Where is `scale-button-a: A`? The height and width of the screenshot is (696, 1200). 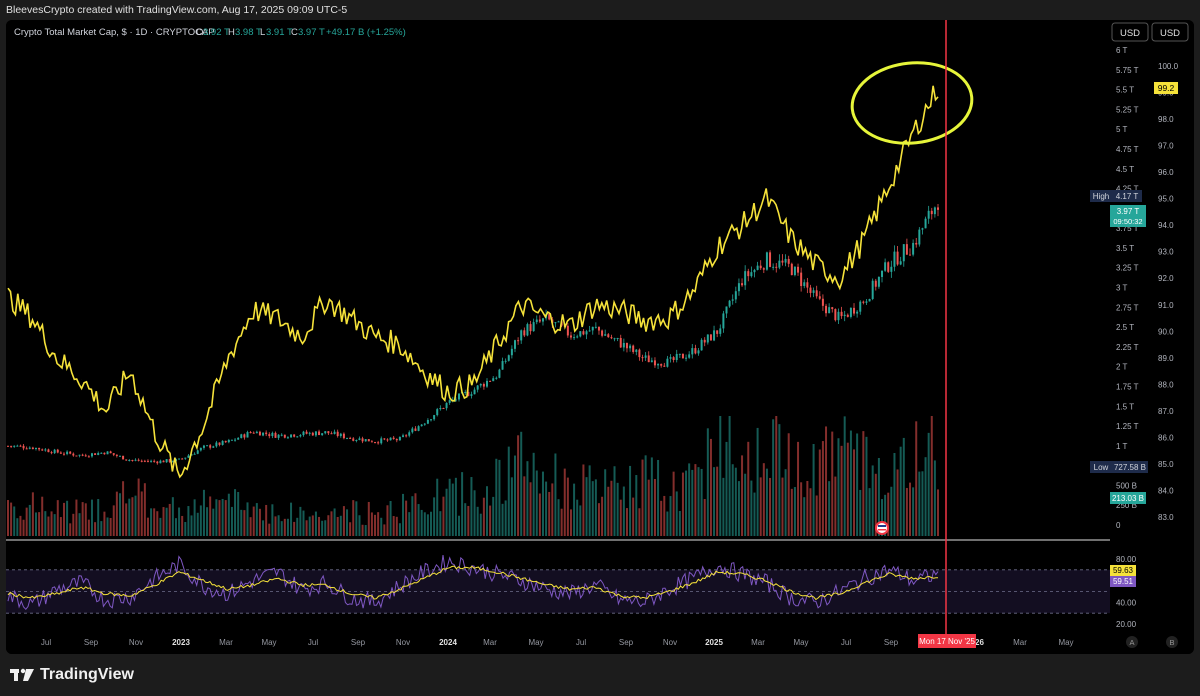 scale-button-a: A is located at coordinates (1132, 642).